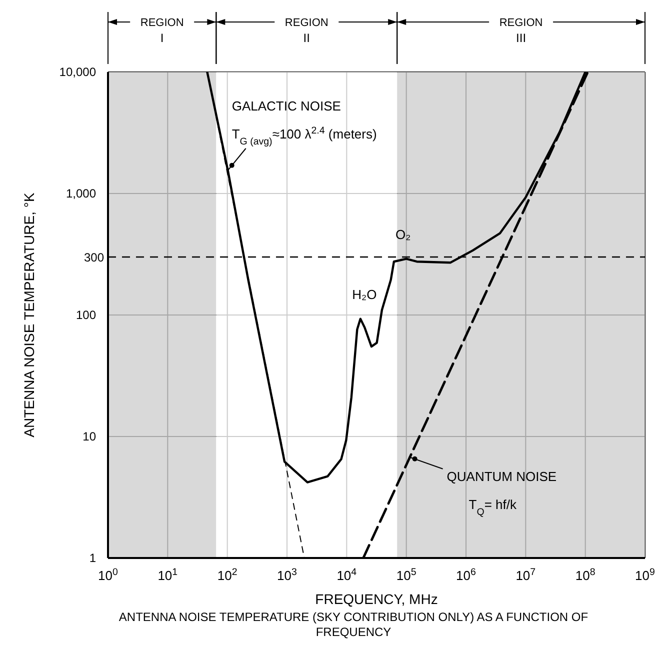 This screenshot has height=646, width=667. Describe the element at coordinates (585, 574) in the screenshot. I see `x-tick-label: 10$^{8}$` at that location.